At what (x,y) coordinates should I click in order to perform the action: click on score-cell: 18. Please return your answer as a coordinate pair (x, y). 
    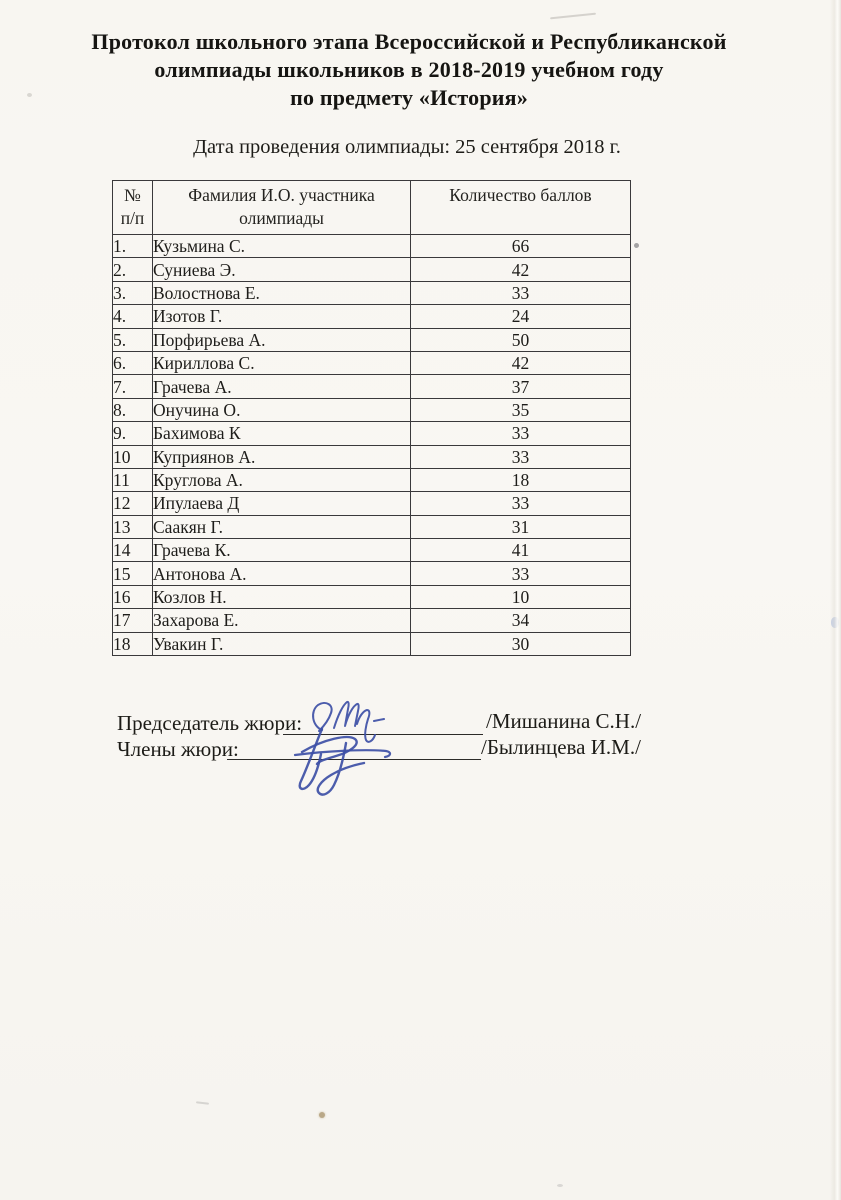
    Looking at the image, I should click on (520, 480).